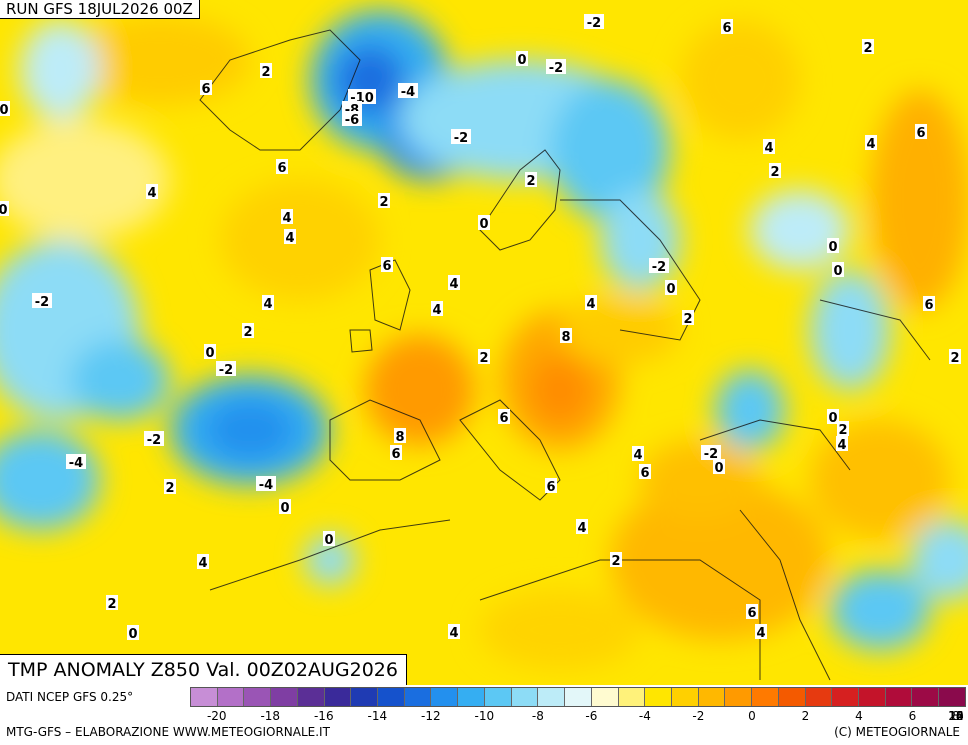  I want to click on scale-tick-label: -20, so click(216, 716).